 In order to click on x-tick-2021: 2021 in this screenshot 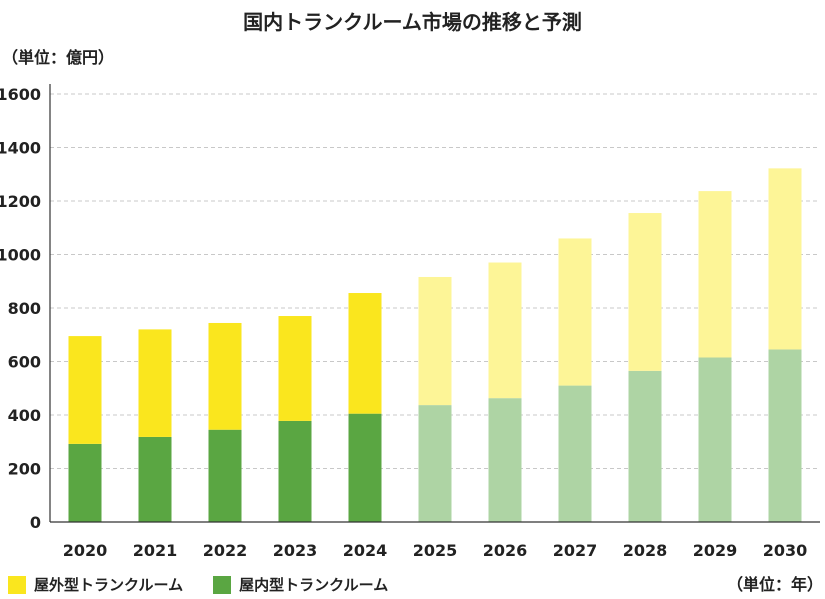, I will do `click(155, 550)`.